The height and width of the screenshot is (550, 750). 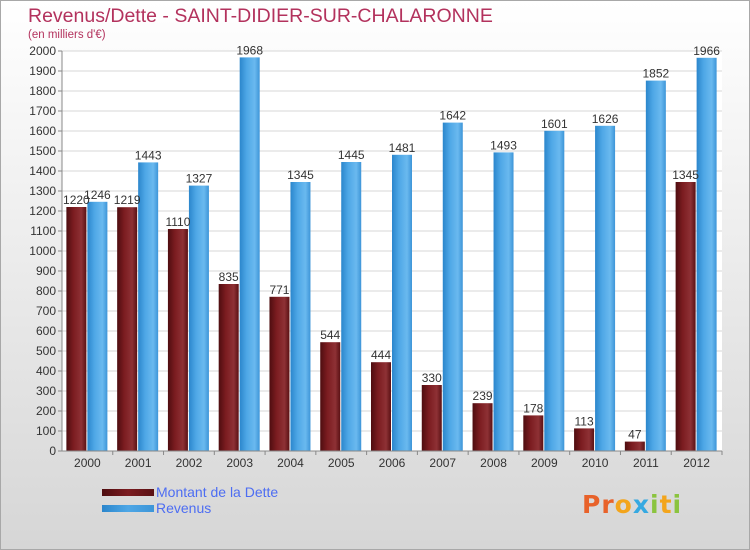 I want to click on bar-debt-2004, so click(x=279, y=373).